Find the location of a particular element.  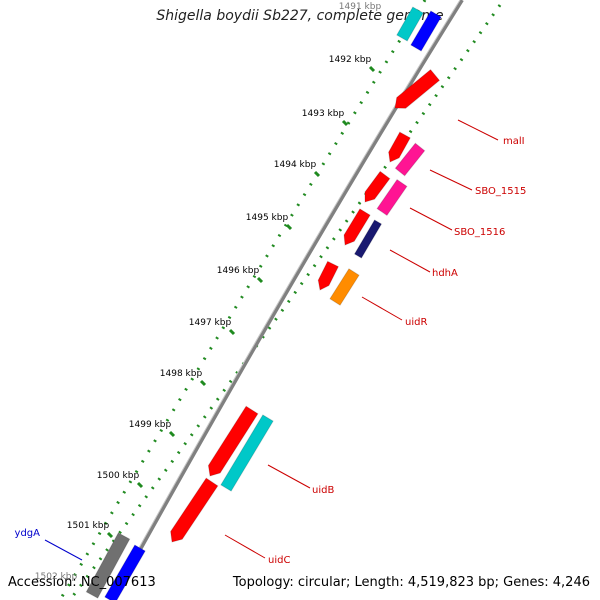

kbp-label: 1500 kbp is located at coordinates (118, 476).